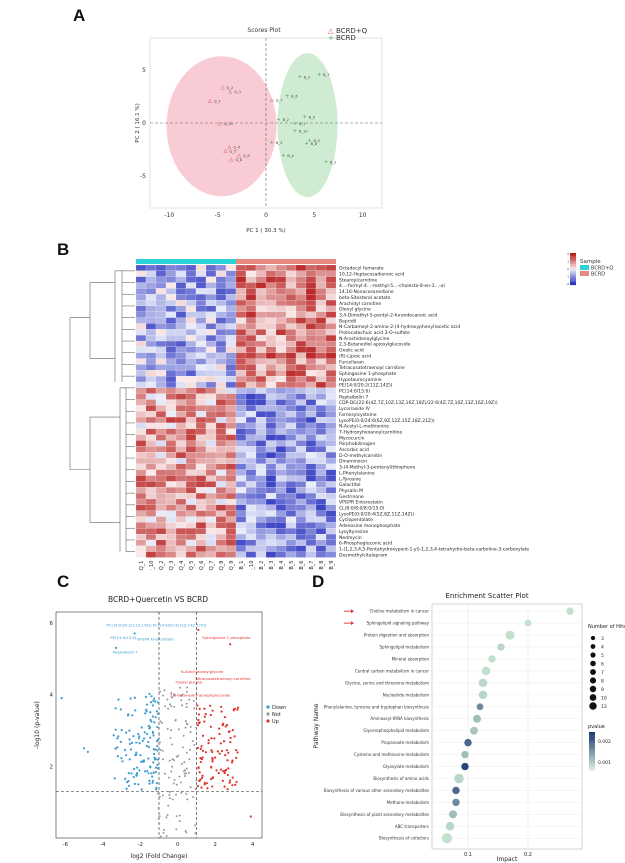 The height and width of the screenshot is (863, 625). What do you see at coordinates (598, 275) in the screenshot?
I see `legend-label-bcrd: BCRD` at bounding box center [598, 275].